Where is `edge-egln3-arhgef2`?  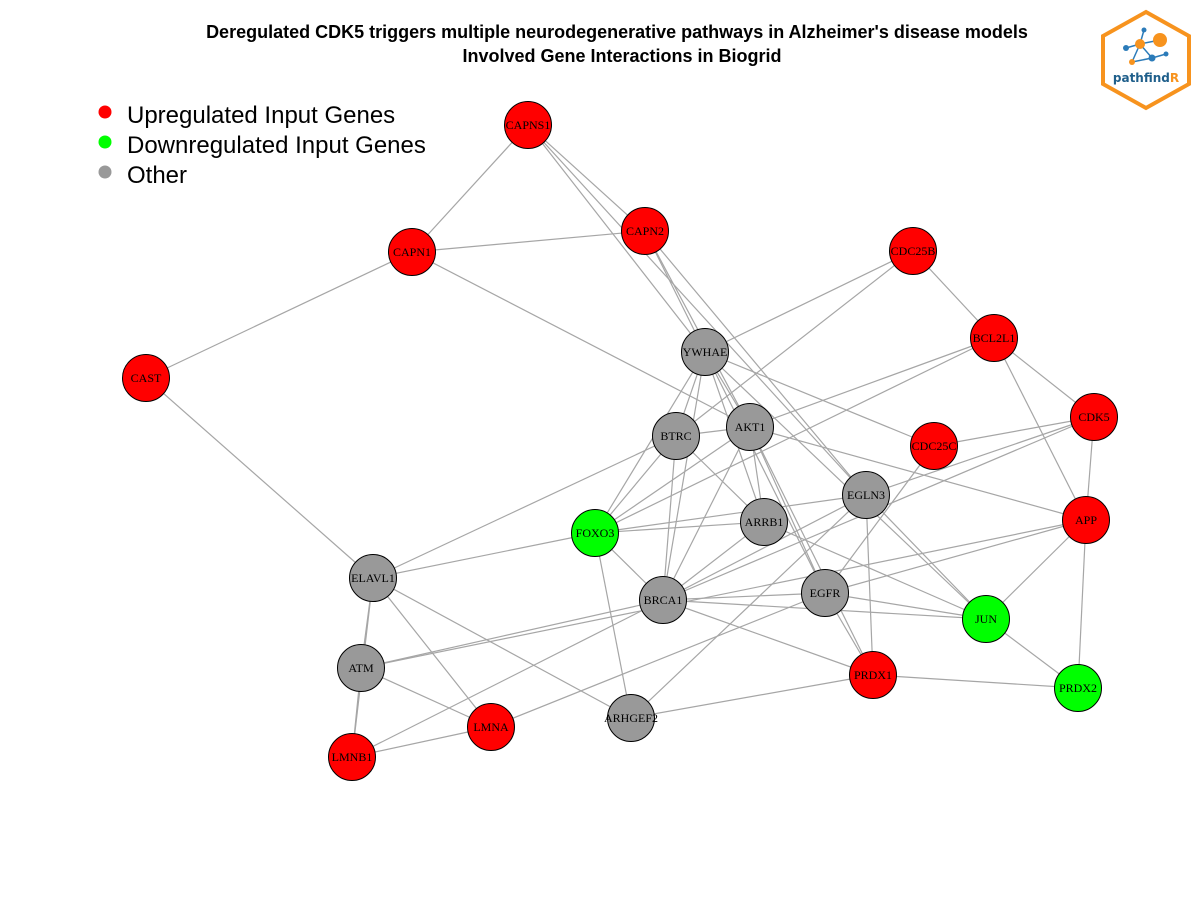 edge-egln3-arhgef2 is located at coordinates (748, 606).